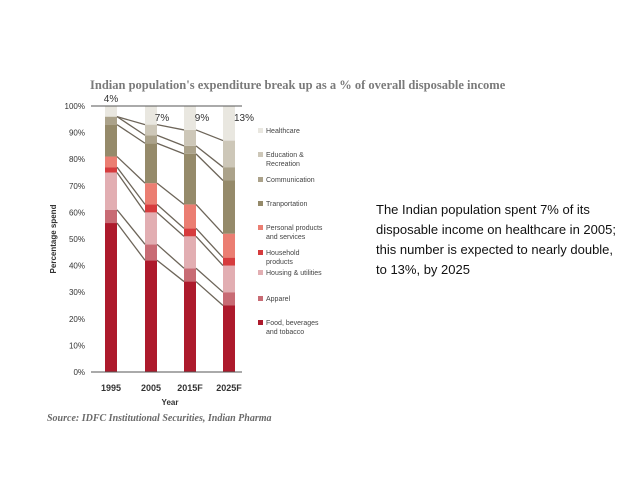 The height and width of the screenshot is (493, 638). I want to click on legend-label: Personal products, so click(294, 228).